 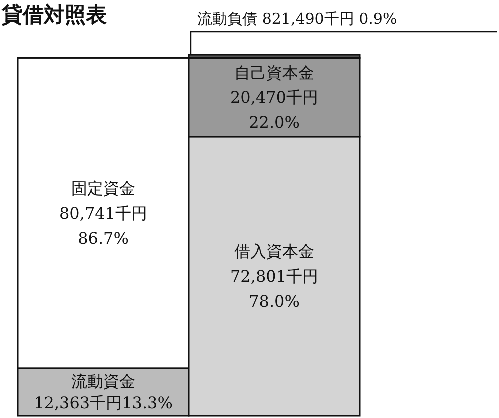 What do you see at coordinates (274, 110) in the screenshot?
I see `data-label: 20,470千円 22.0%` at bounding box center [274, 110].